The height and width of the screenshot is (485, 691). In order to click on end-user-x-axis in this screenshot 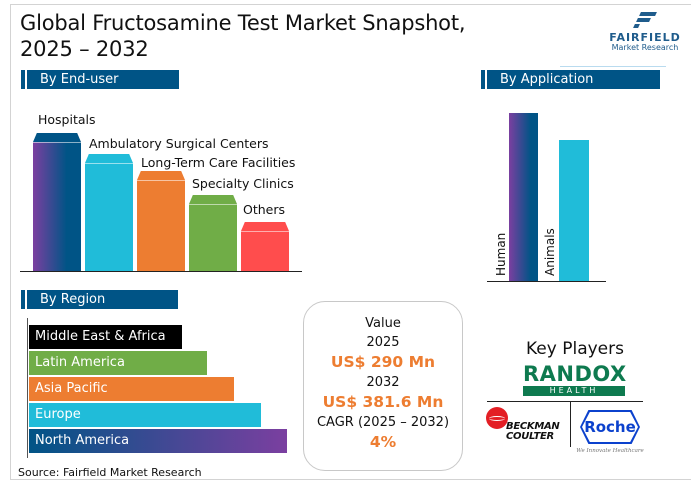, I will do `click(161, 271)`.